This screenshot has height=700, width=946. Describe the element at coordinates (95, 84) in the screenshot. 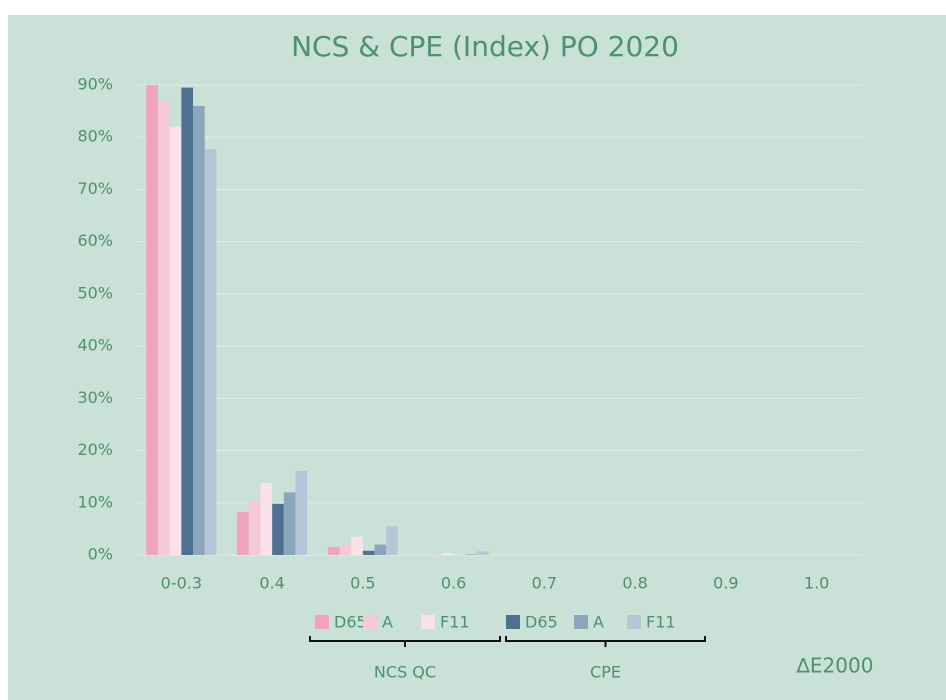

I see `y-tick-label: 90%` at that location.